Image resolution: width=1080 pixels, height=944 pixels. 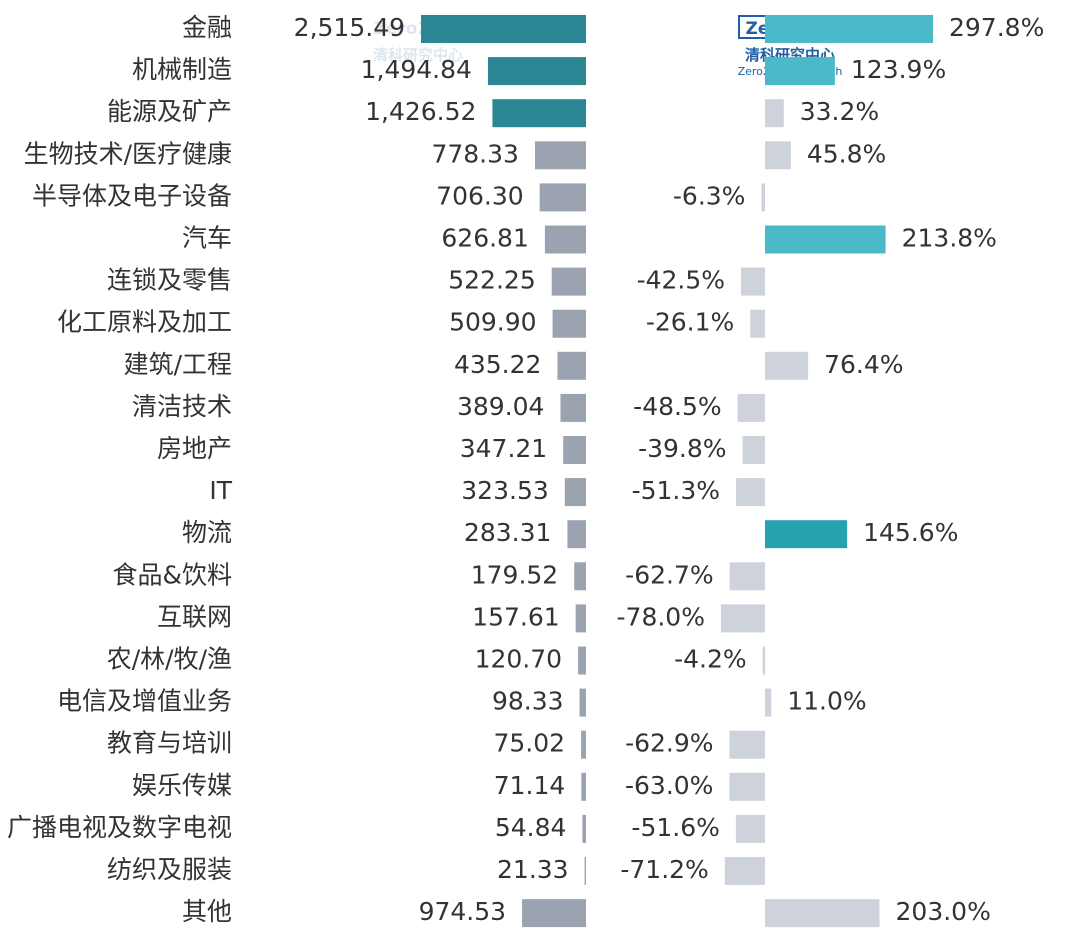 I want to click on value-label: 323.53, so click(x=504, y=490).